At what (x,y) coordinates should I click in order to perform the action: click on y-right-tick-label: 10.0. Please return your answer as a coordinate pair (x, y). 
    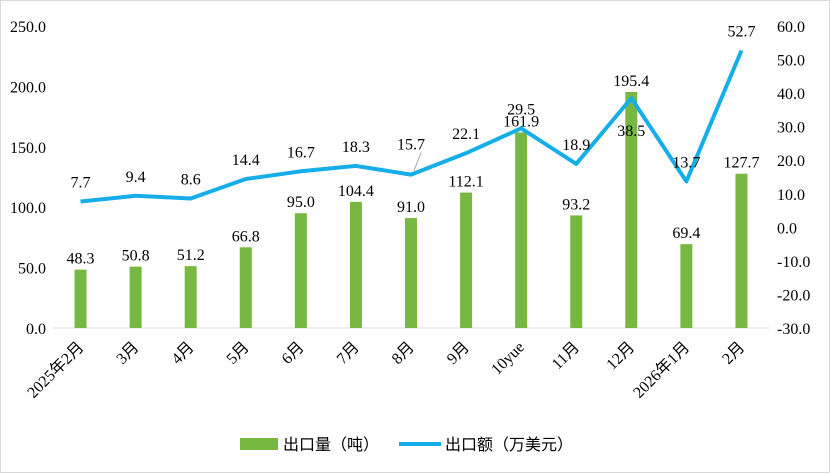
    Looking at the image, I should click on (791, 195).